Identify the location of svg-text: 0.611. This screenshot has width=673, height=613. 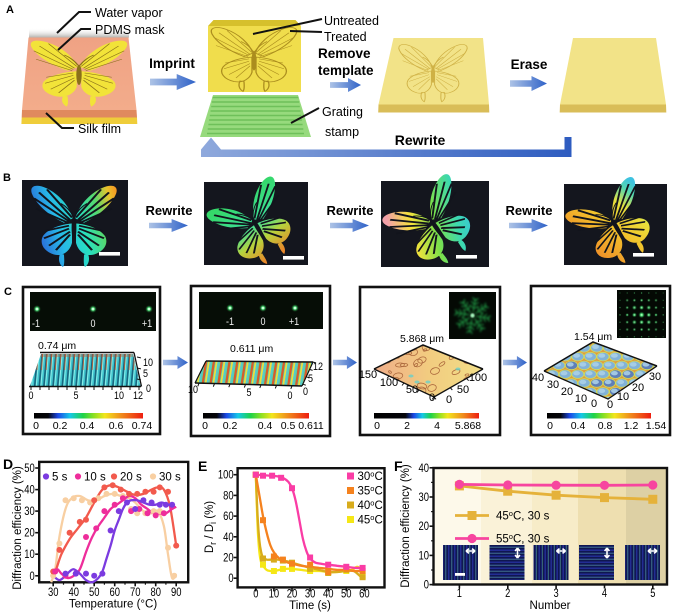
(311, 426).